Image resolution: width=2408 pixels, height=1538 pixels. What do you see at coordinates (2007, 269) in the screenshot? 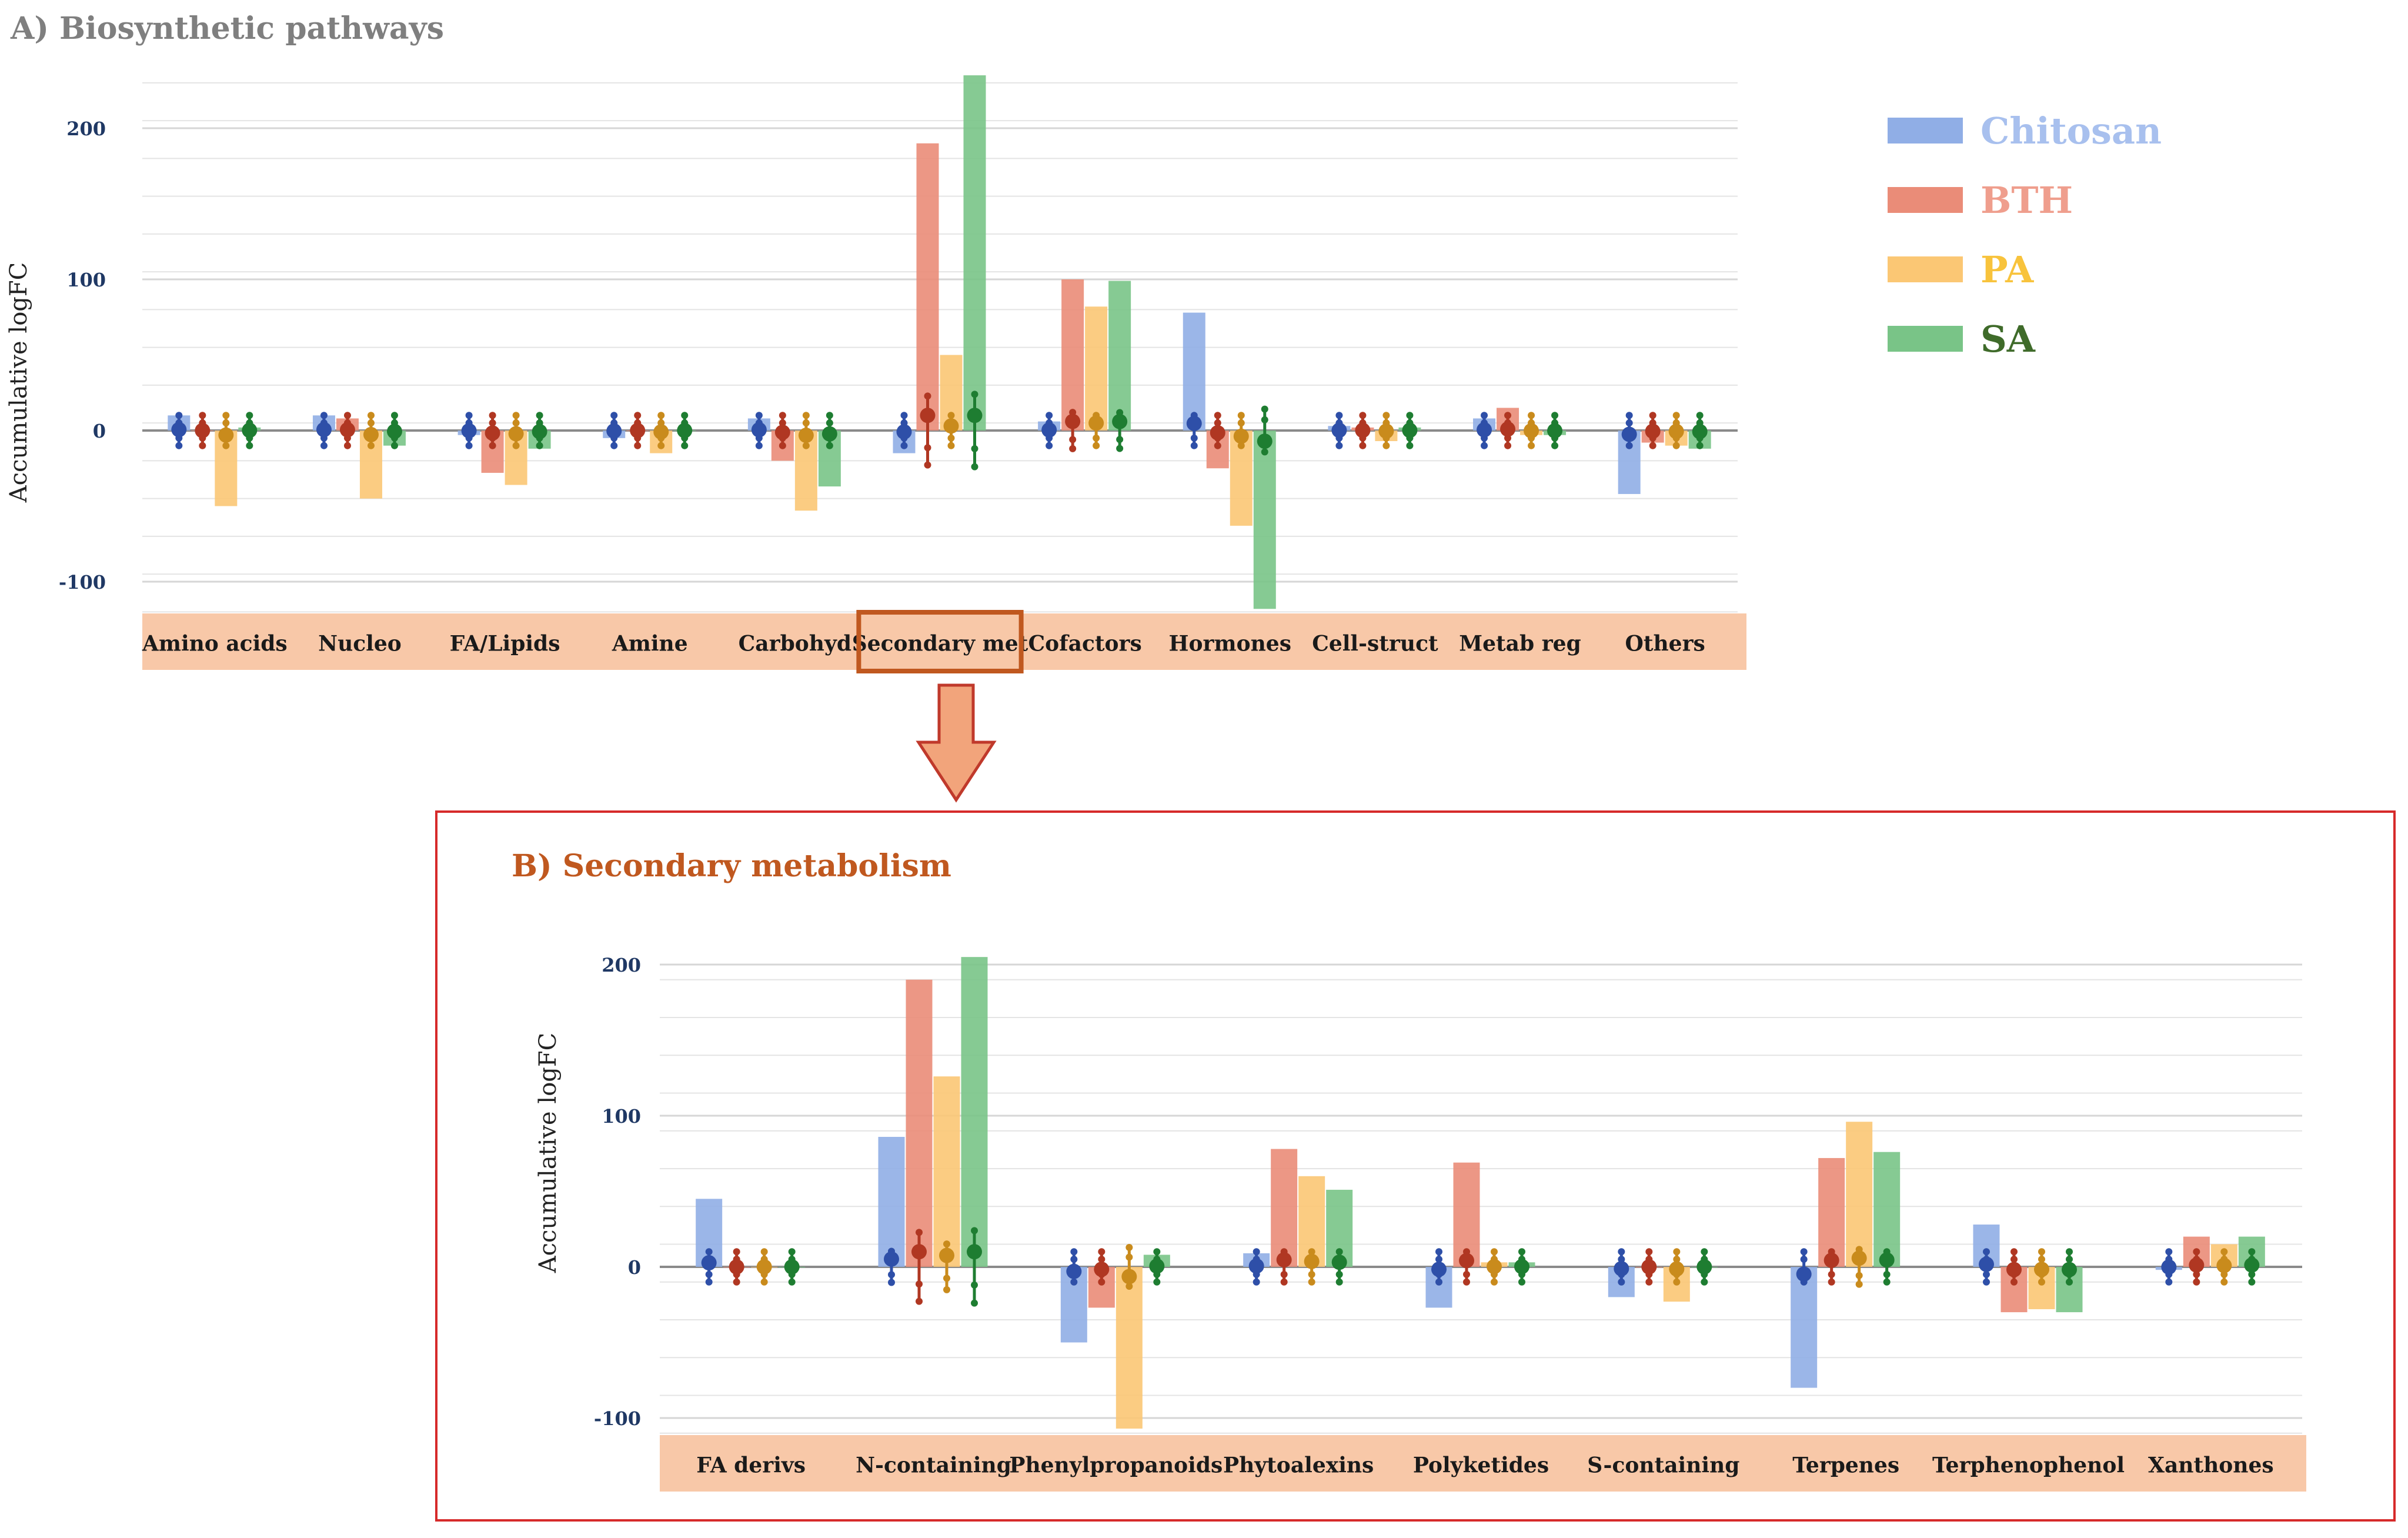
I see `legend-label-pa: PA` at bounding box center [2007, 269].